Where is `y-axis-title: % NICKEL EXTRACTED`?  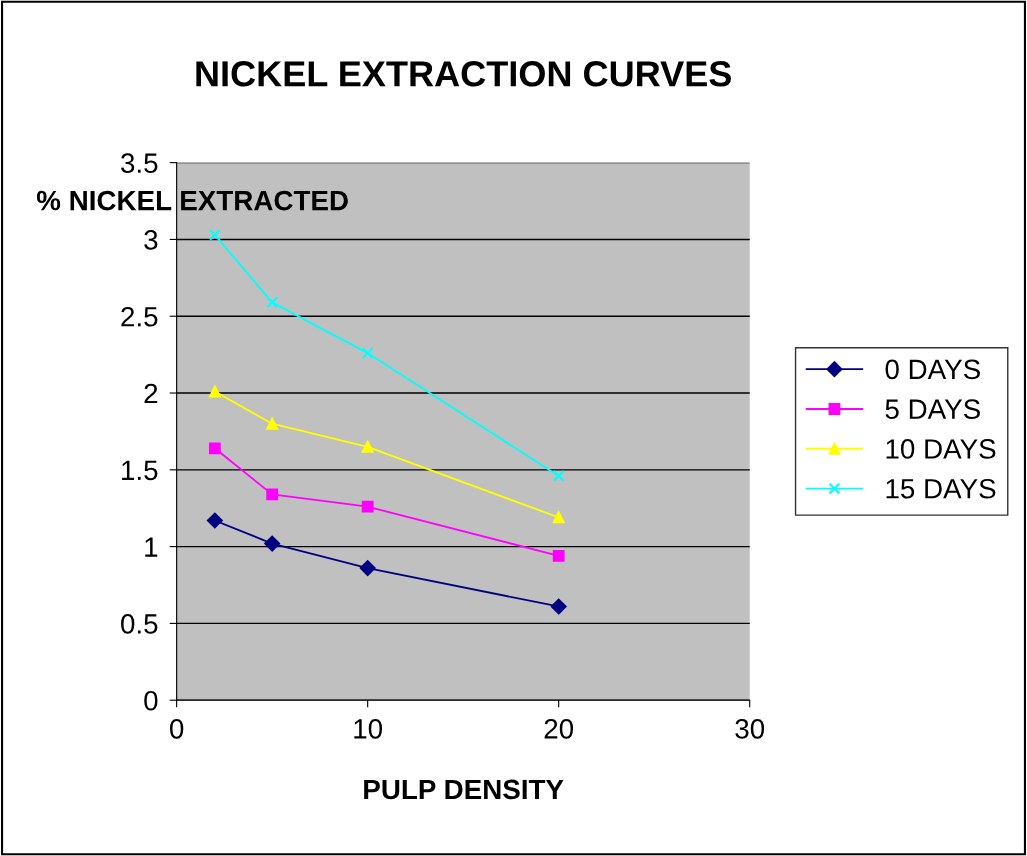
y-axis-title: % NICKEL EXTRACTED is located at coordinates (192, 200).